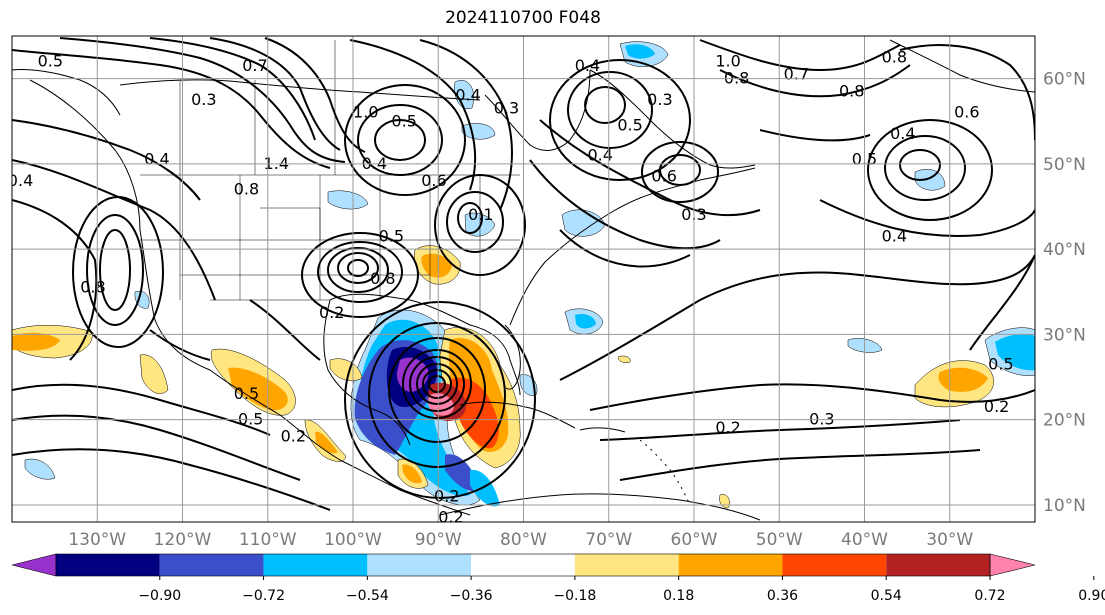 The width and height of the screenshot is (1105, 615). I want to click on hispaniola, so click(602, 430).